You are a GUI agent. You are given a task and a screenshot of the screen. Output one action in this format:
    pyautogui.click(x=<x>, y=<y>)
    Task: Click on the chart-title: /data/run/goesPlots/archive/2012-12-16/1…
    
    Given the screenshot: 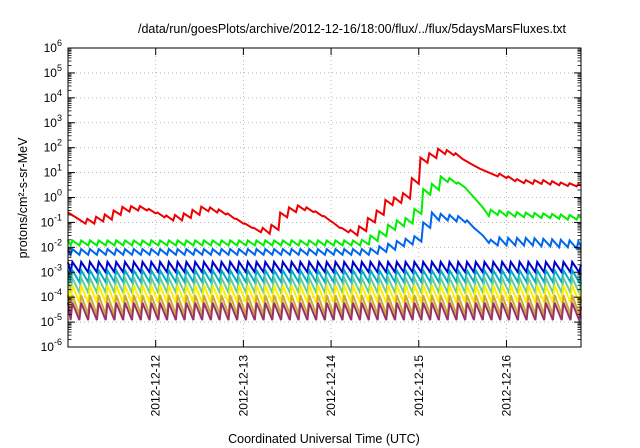 What is the action you would take?
    pyautogui.click(x=352, y=29)
    